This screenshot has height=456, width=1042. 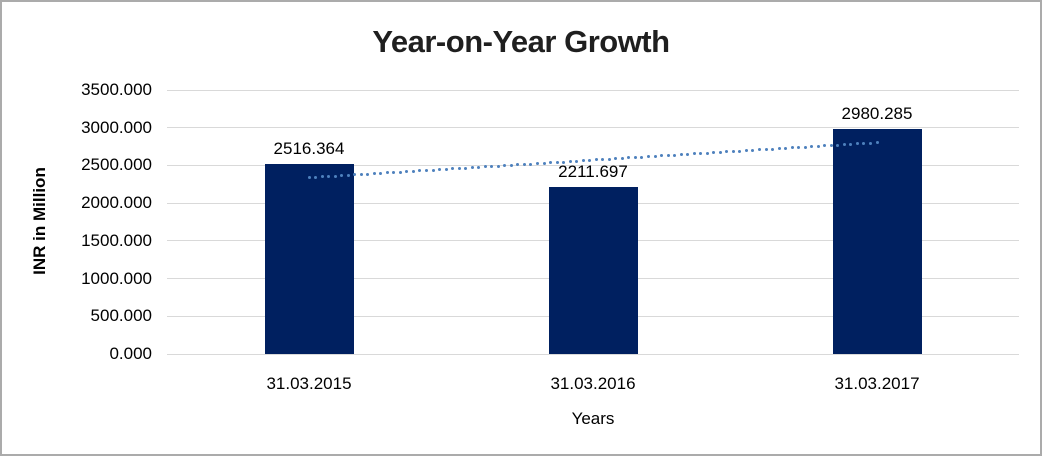 What do you see at coordinates (593, 172) in the screenshot?
I see `bar-value-label: 2211.697` at bounding box center [593, 172].